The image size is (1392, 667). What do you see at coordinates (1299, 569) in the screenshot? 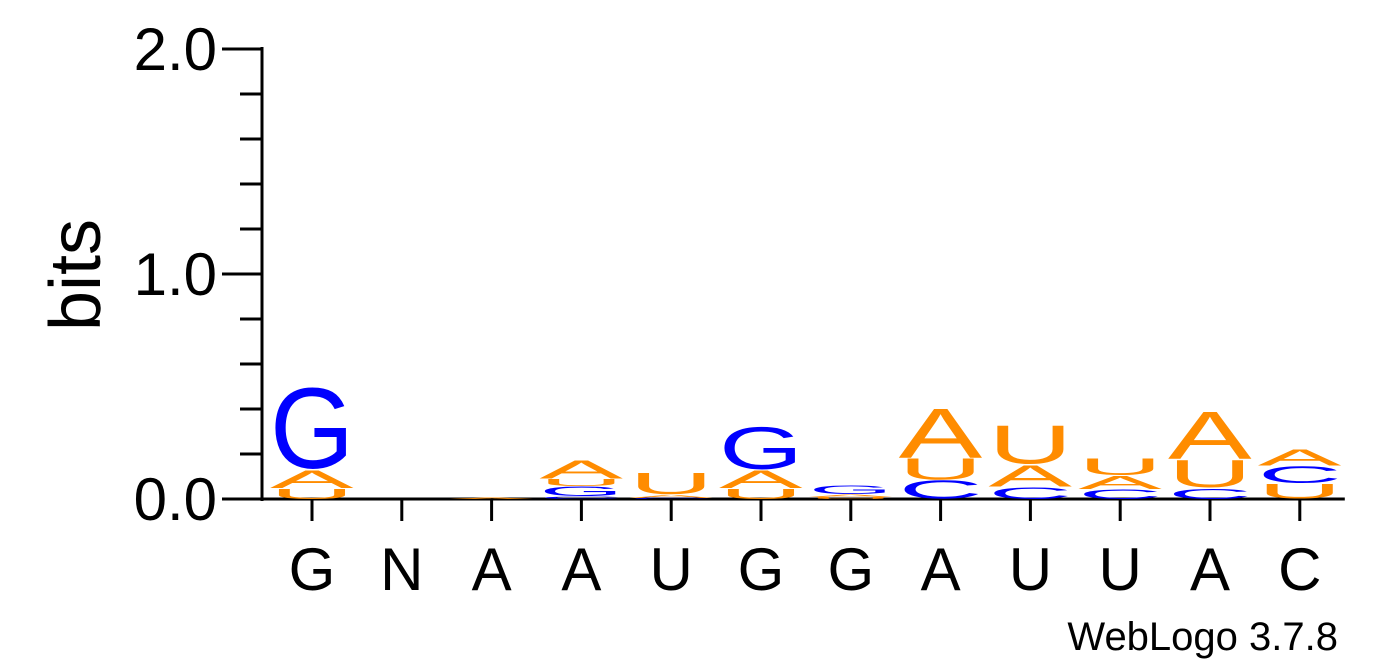
I see `x-tick-label: C` at bounding box center [1299, 569].